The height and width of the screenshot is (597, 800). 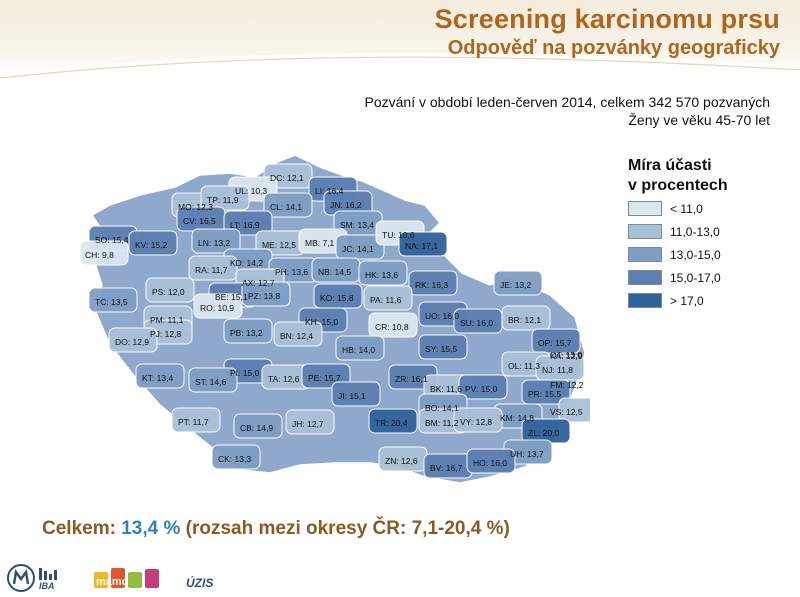 I want to click on district-label: DC: 12,1, so click(x=287, y=178).